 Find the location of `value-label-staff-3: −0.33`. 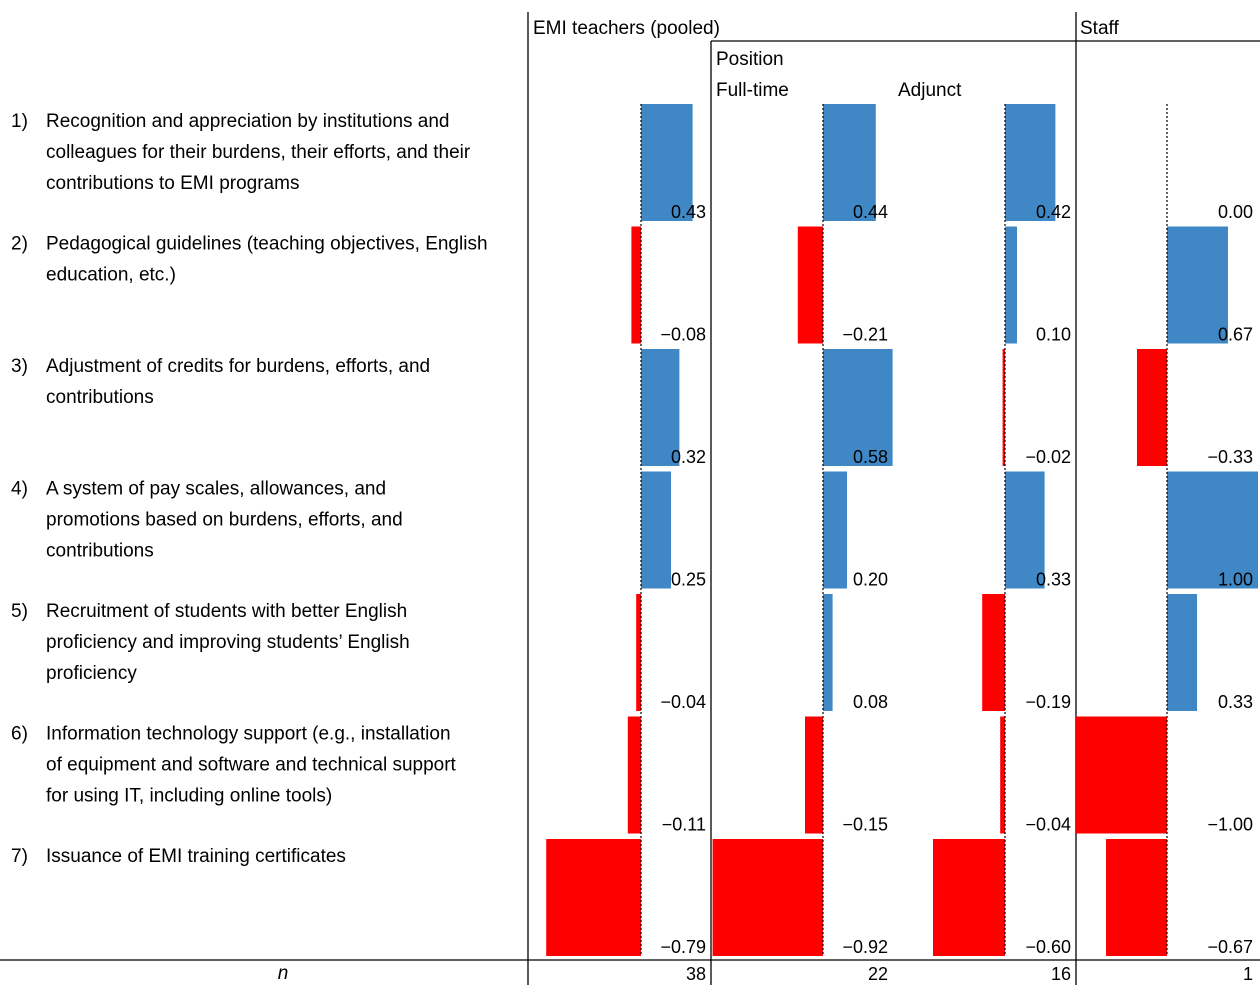

value-label-staff-3: −0.33 is located at coordinates (1230, 457).